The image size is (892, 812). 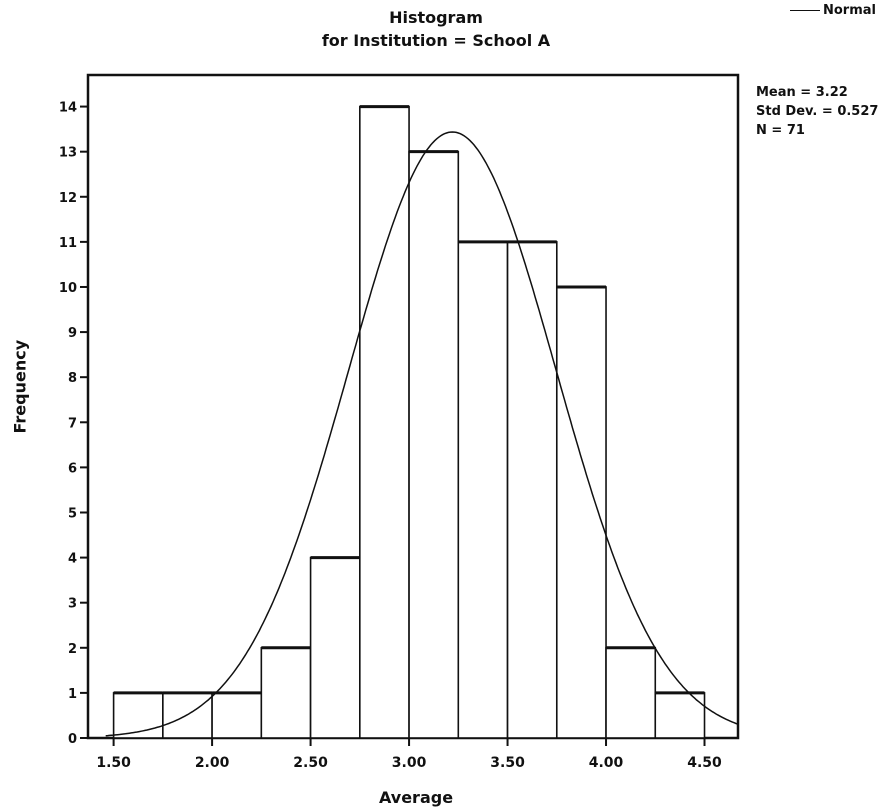 I want to click on x-tick-label: 3.00, so click(x=409, y=763).